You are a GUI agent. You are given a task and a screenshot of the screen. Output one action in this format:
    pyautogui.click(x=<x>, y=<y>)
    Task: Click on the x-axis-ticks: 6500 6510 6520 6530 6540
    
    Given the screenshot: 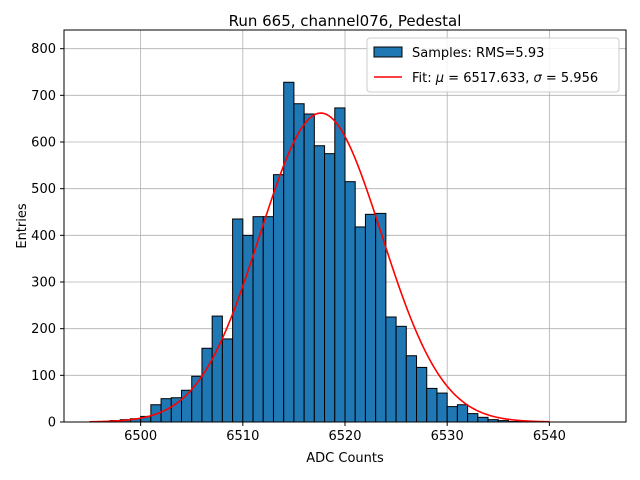 What is the action you would take?
    pyautogui.click(x=345, y=433)
    